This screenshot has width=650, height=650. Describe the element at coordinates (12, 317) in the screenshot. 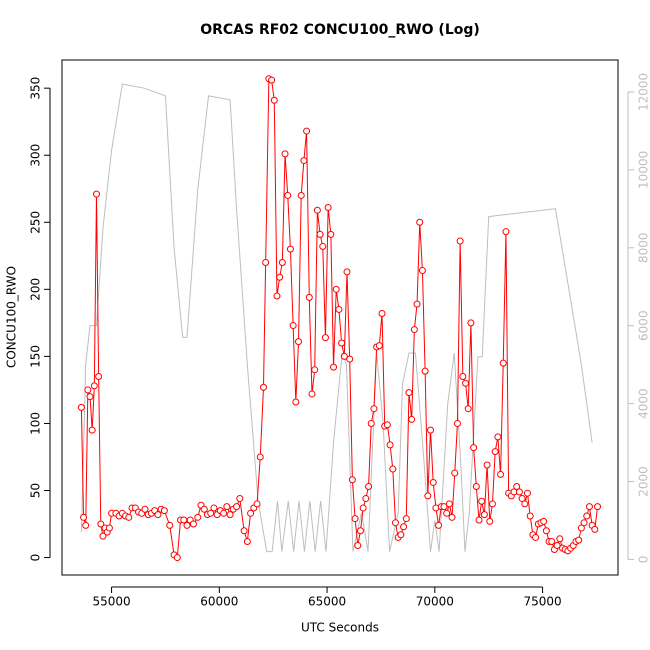

I see `y-axis-label: CONCU100_RWO` at that location.